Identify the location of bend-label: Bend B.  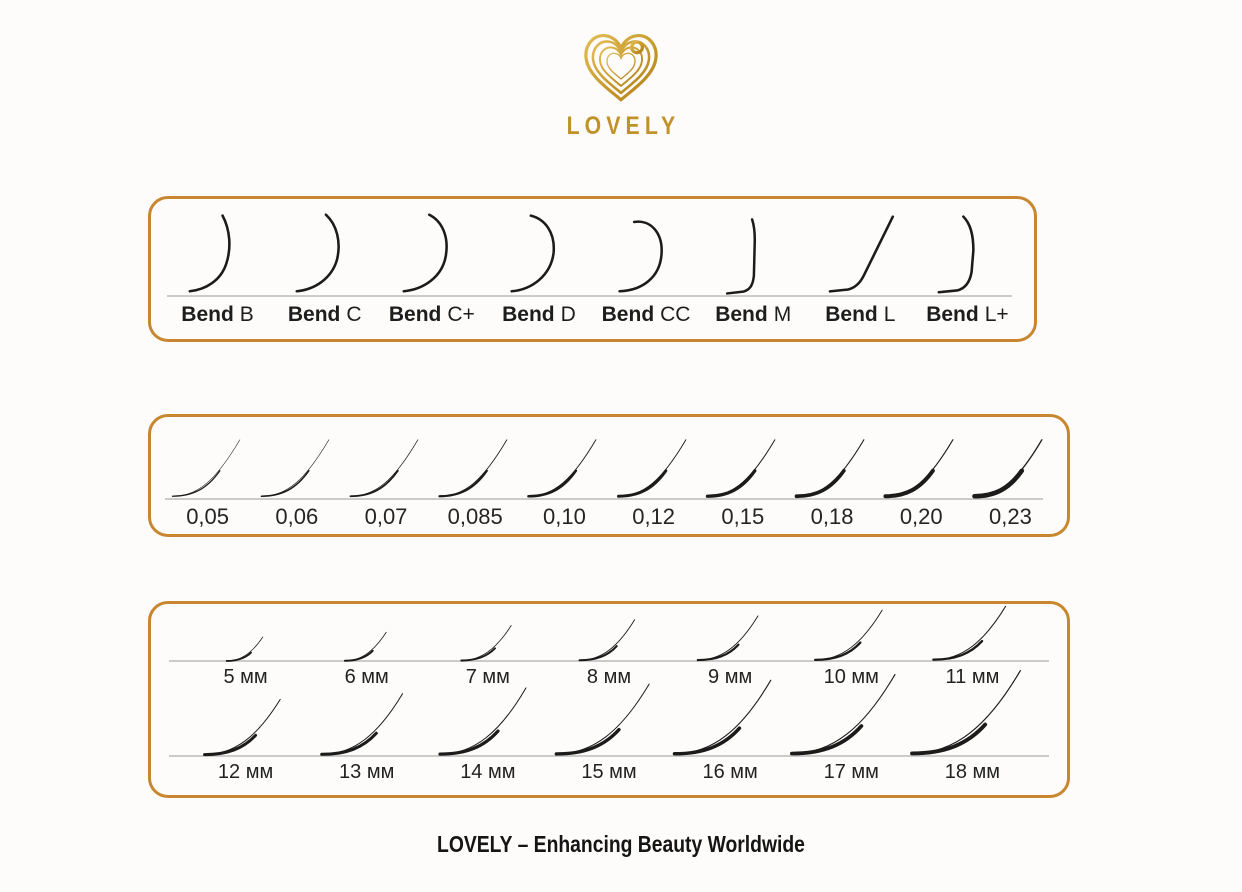
(217, 314).